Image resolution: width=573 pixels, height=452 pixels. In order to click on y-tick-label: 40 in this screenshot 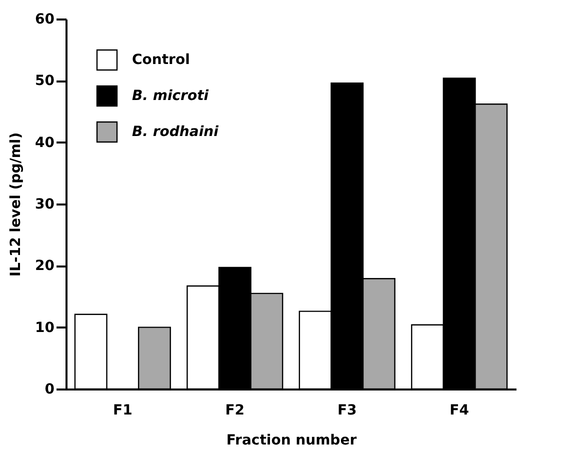, I will do `click(45, 142)`.